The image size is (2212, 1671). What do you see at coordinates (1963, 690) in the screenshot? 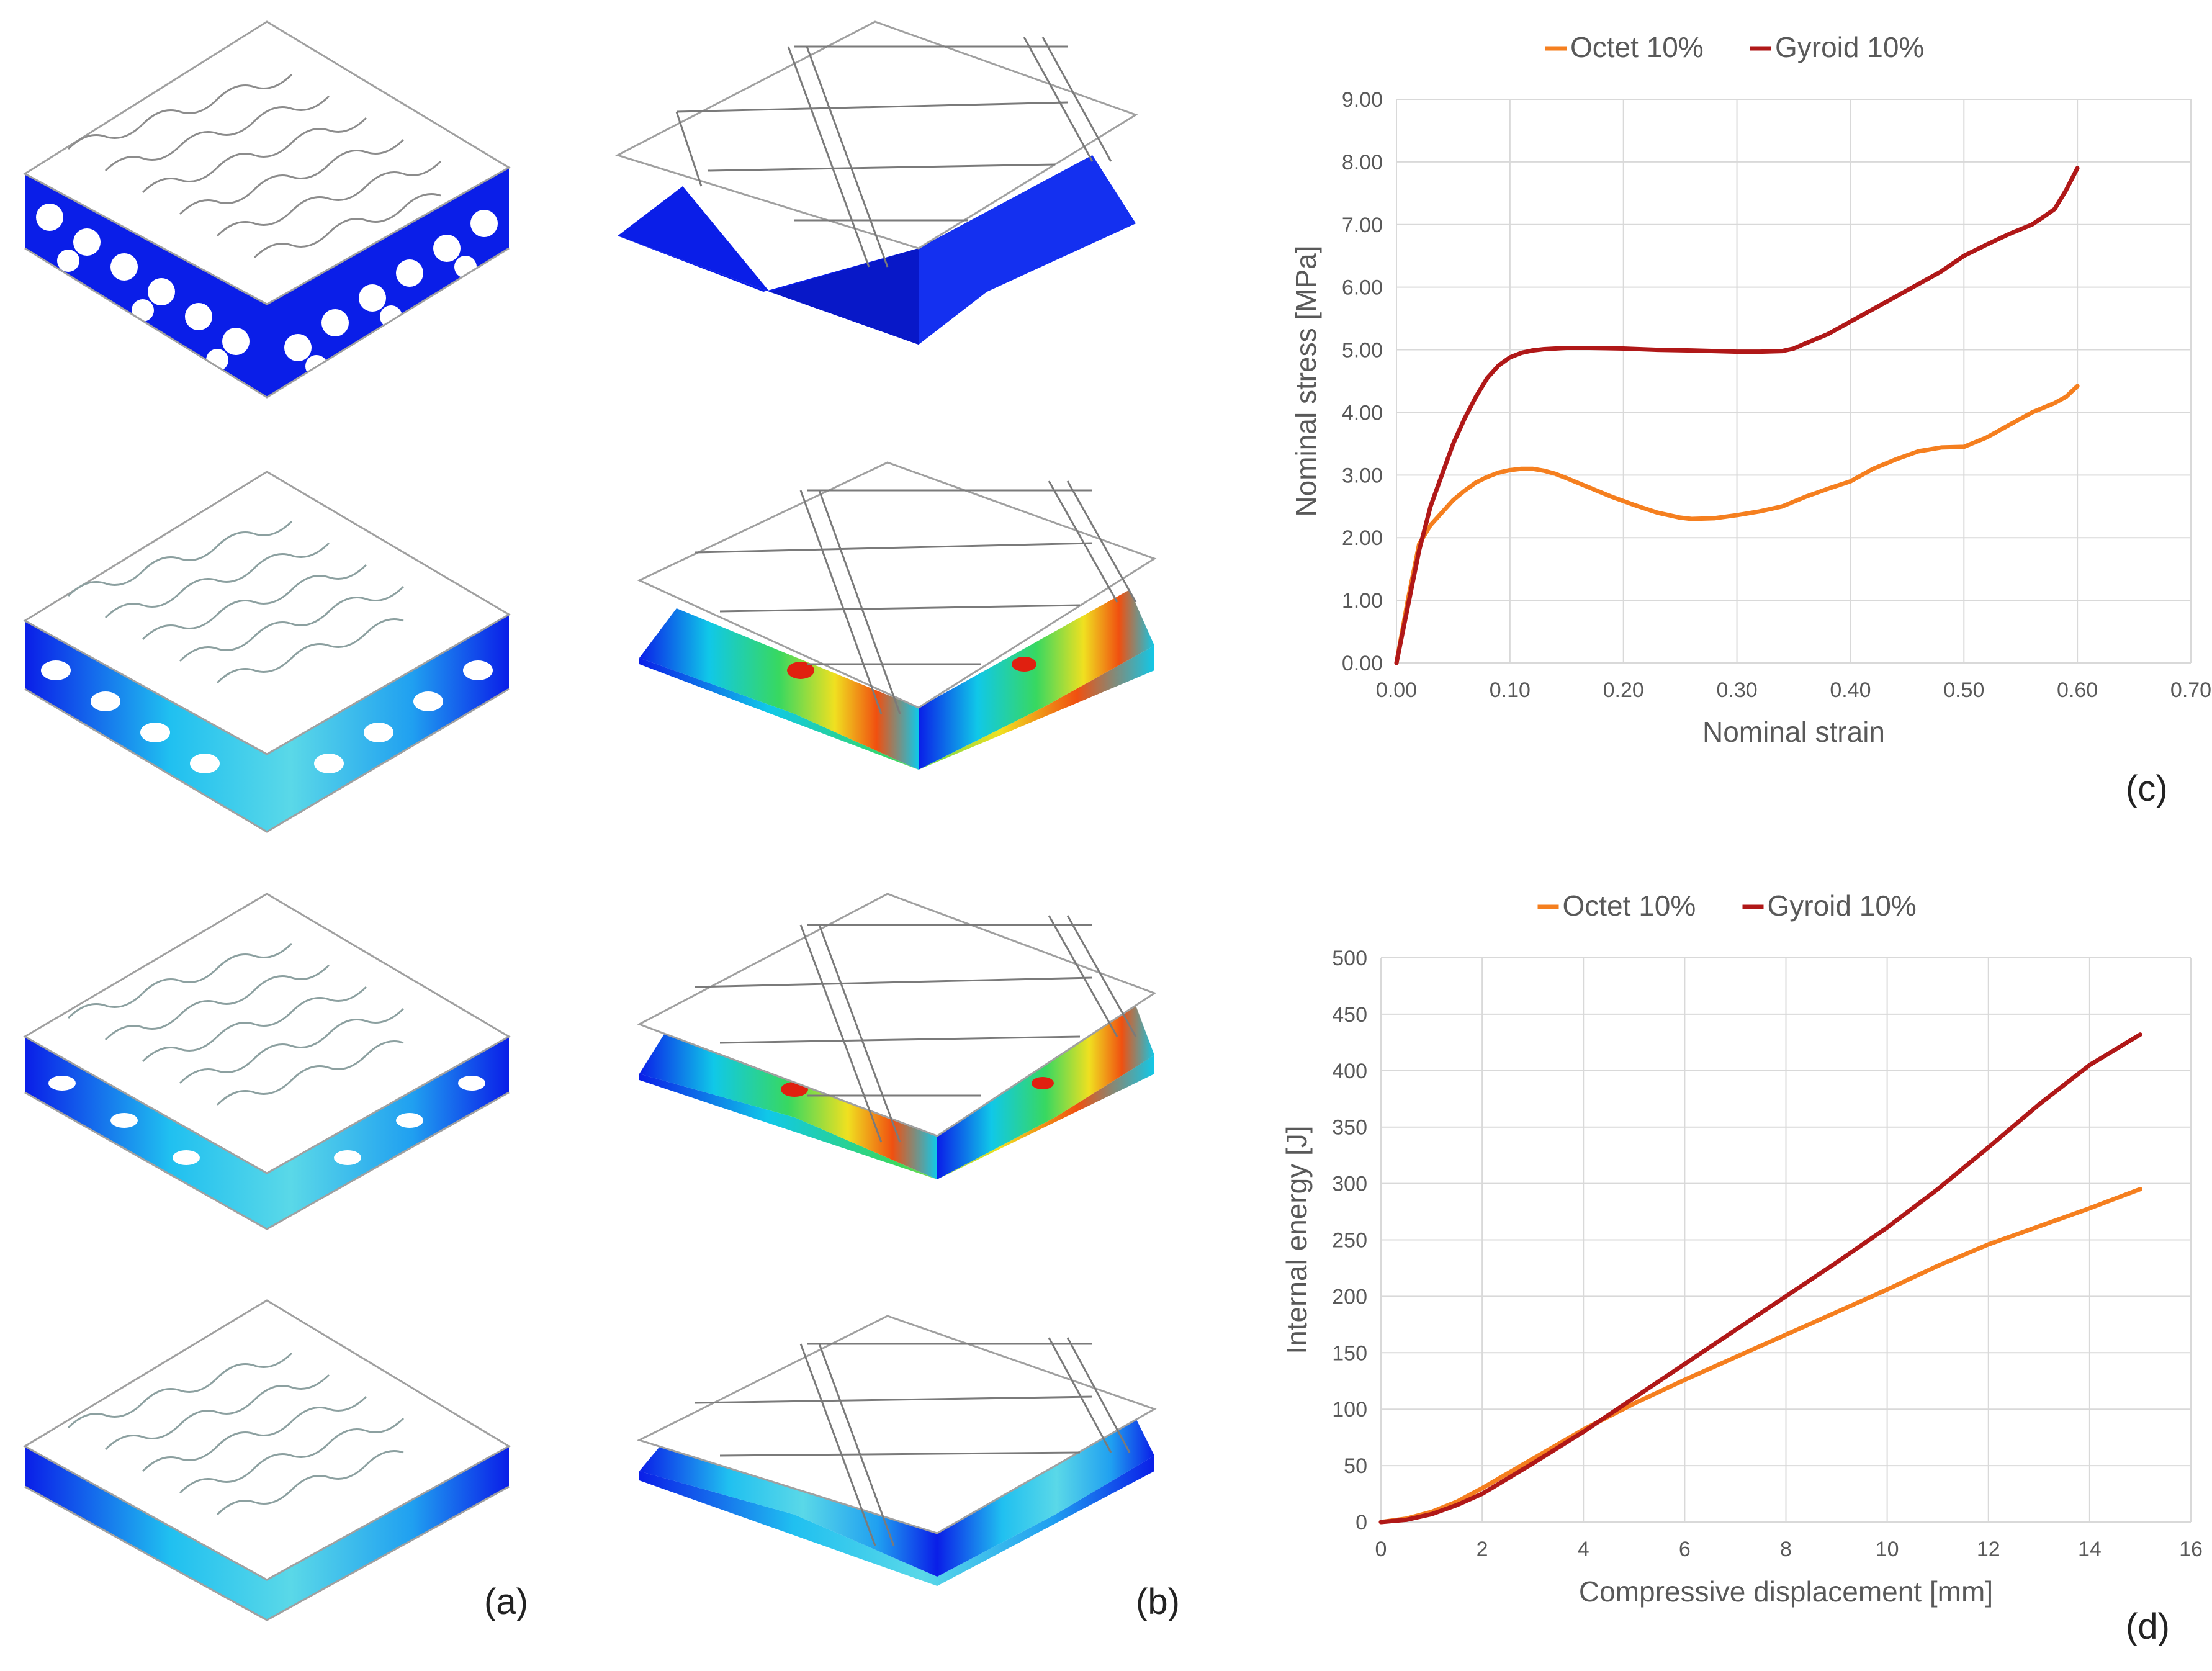
I see `x-tick-label: 0.50` at bounding box center [1963, 690].